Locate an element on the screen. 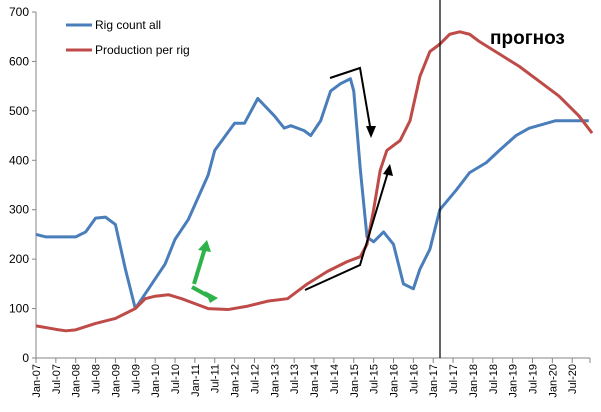 This screenshot has width=601, height=412. y-tick-label: 600 is located at coordinates (19, 61).